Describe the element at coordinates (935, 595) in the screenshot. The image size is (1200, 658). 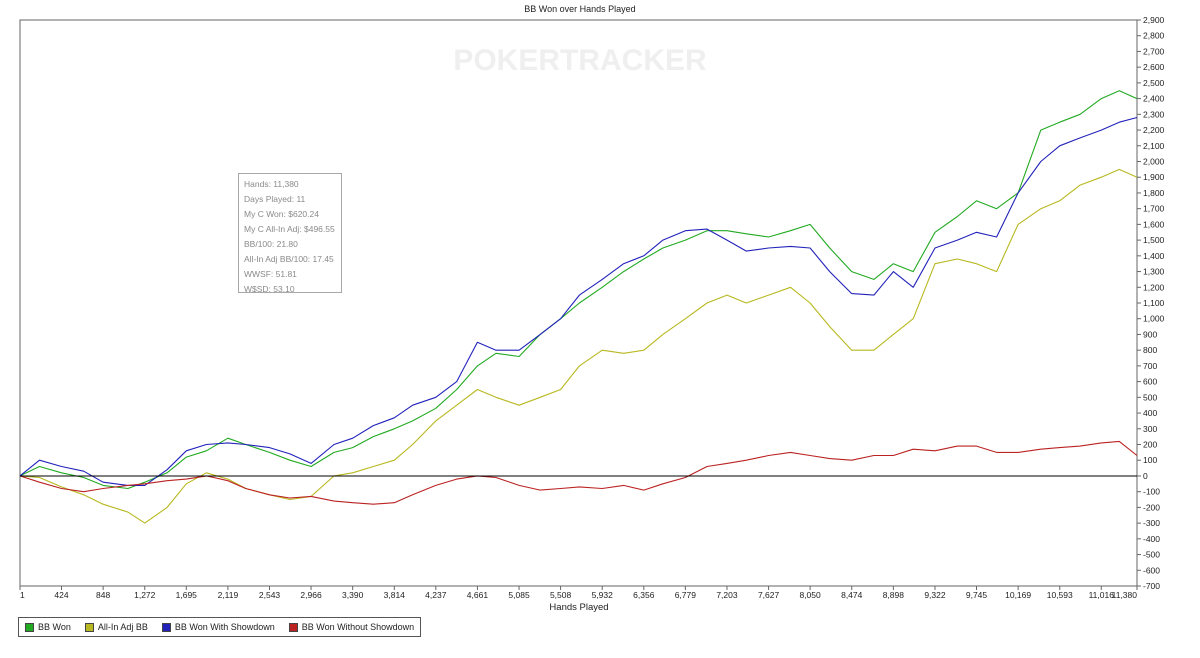
I see `x-tick-label: 9,322` at that location.